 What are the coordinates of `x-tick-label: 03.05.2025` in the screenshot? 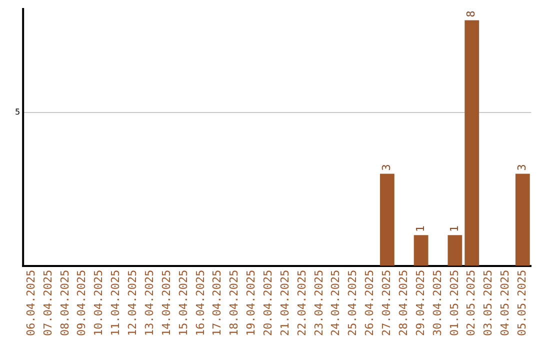 It's located at (488, 303).